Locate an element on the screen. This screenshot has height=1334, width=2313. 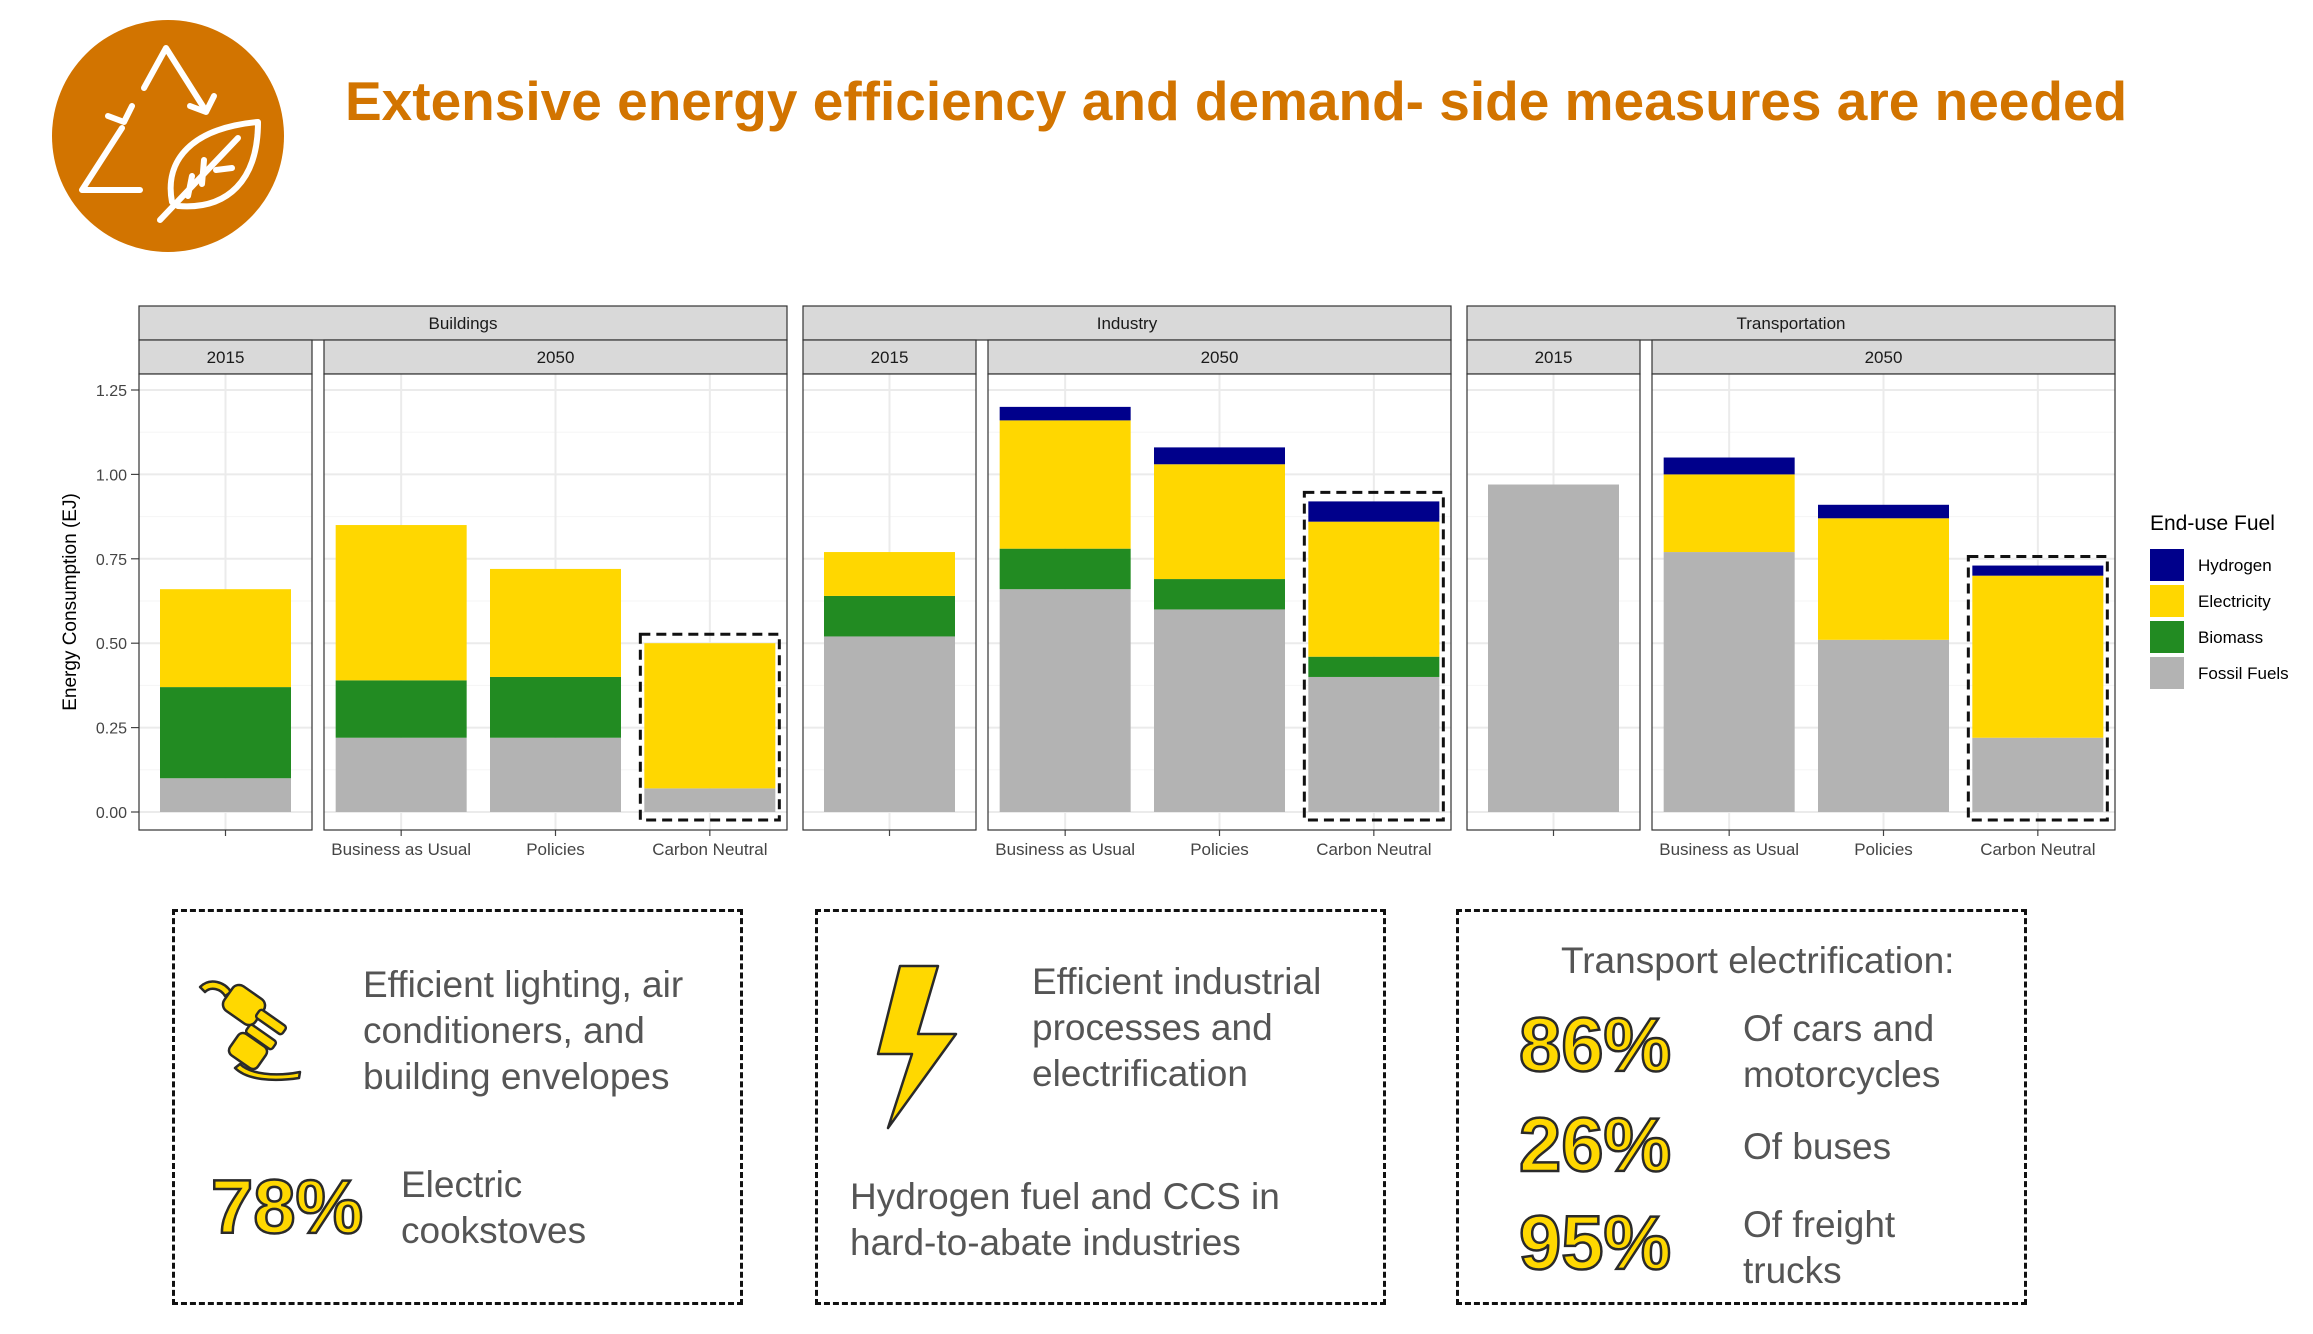
bar-industry-2050-carbon-neutral-fossil-fuels is located at coordinates (1374, 744).